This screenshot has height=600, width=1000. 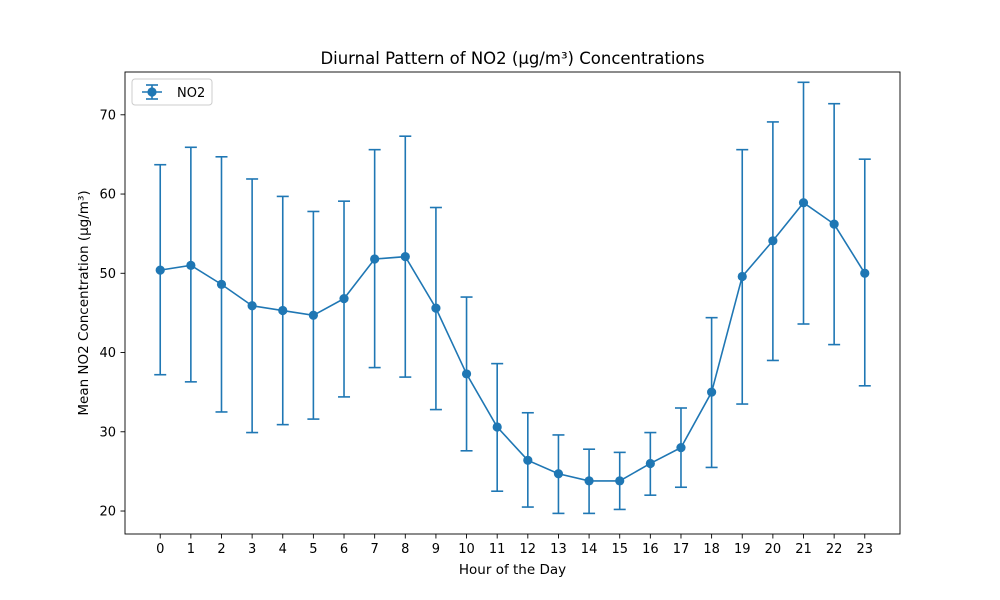 What do you see at coordinates (497, 549) in the screenshot?
I see `x-tick-label: 11` at bounding box center [497, 549].